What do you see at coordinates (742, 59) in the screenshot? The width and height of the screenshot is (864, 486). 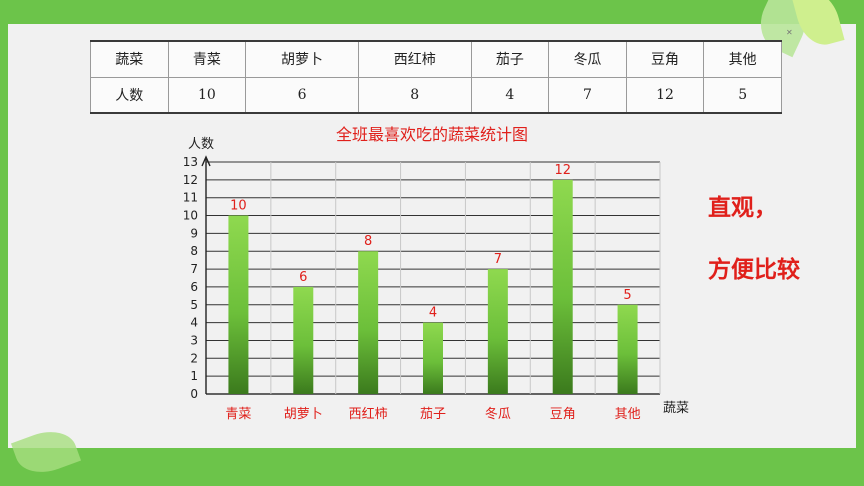 I see `table-cell: 其他` at bounding box center [742, 59].